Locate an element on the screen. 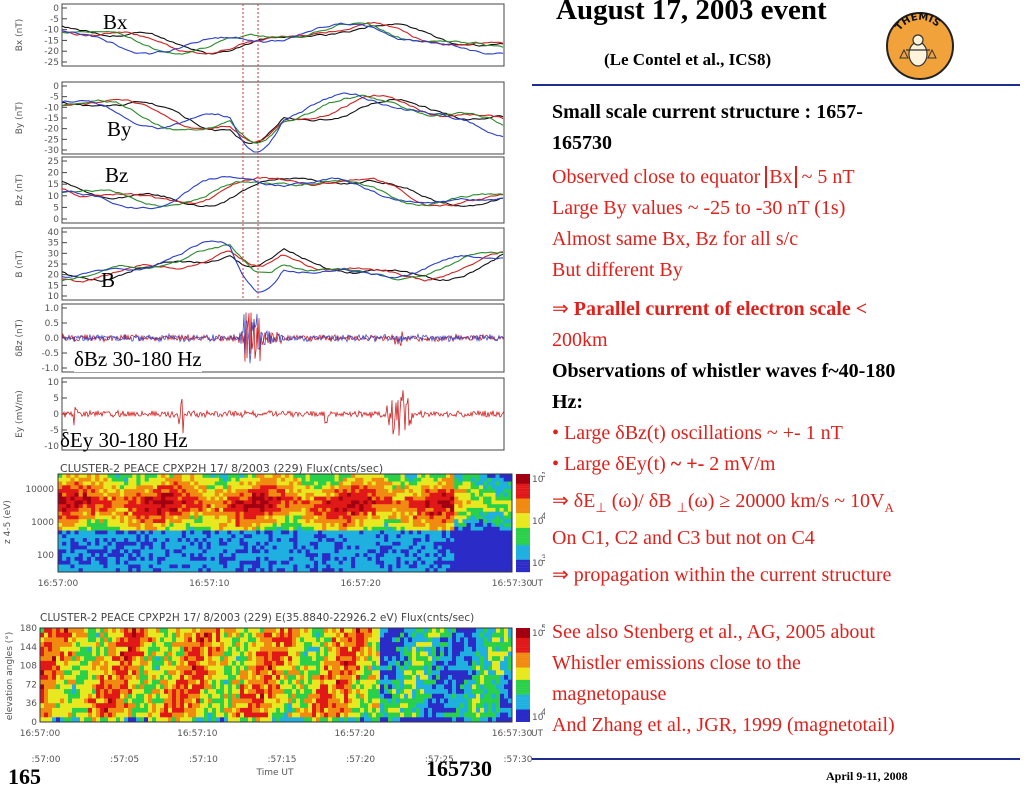 This screenshot has height=791, width=1024. dbz-tick-label: -1.0 is located at coordinates (50, 369).